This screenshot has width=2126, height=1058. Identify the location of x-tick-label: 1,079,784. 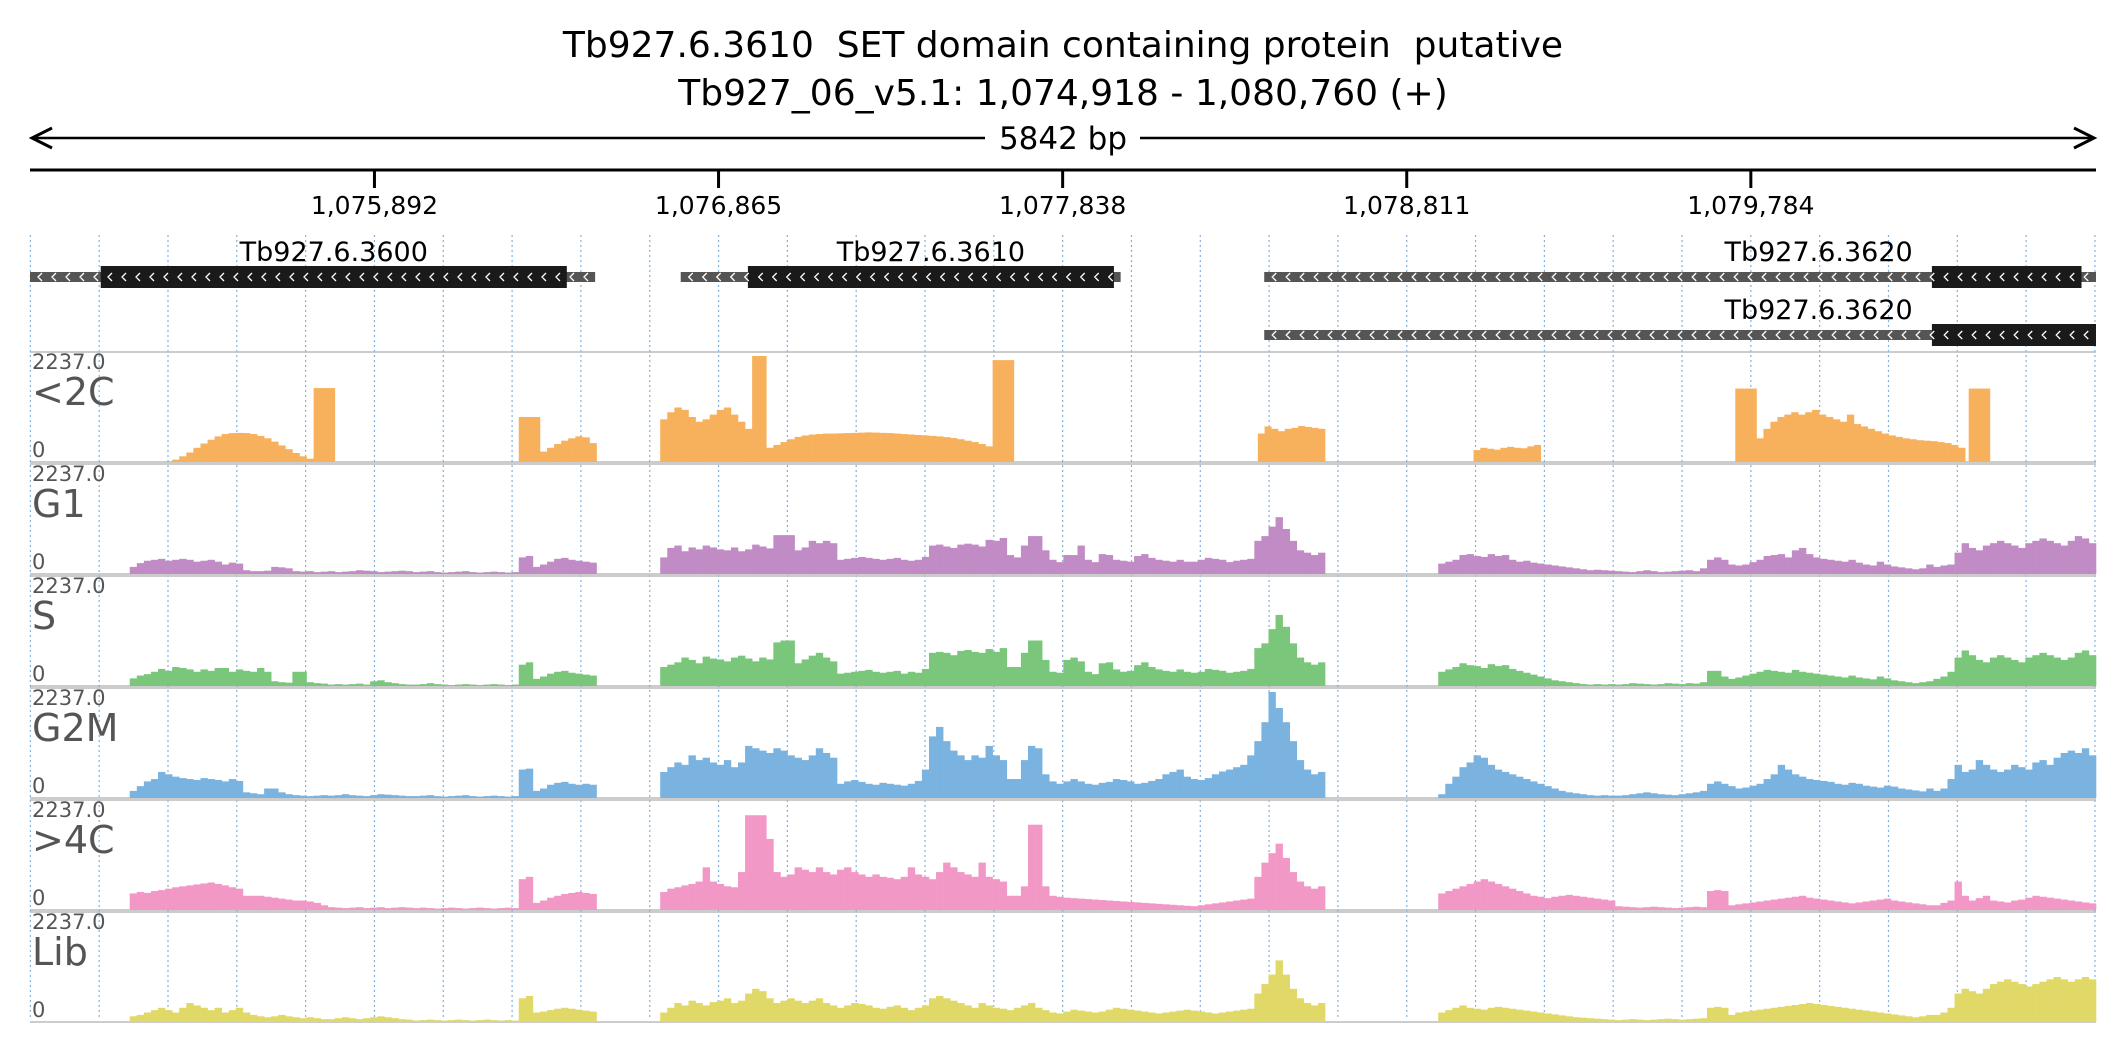
(1750, 205).